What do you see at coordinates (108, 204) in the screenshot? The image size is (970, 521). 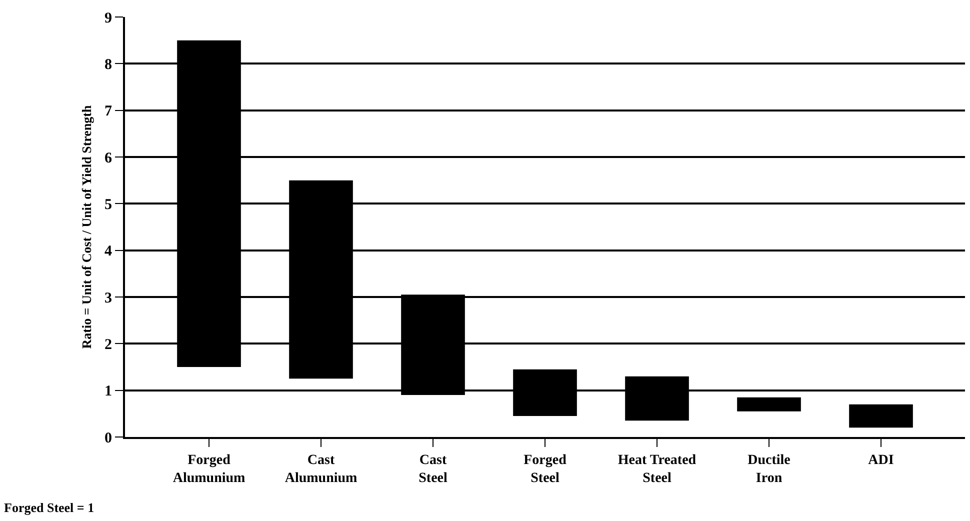 I see `y-tick-label: 5` at bounding box center [108, 204].